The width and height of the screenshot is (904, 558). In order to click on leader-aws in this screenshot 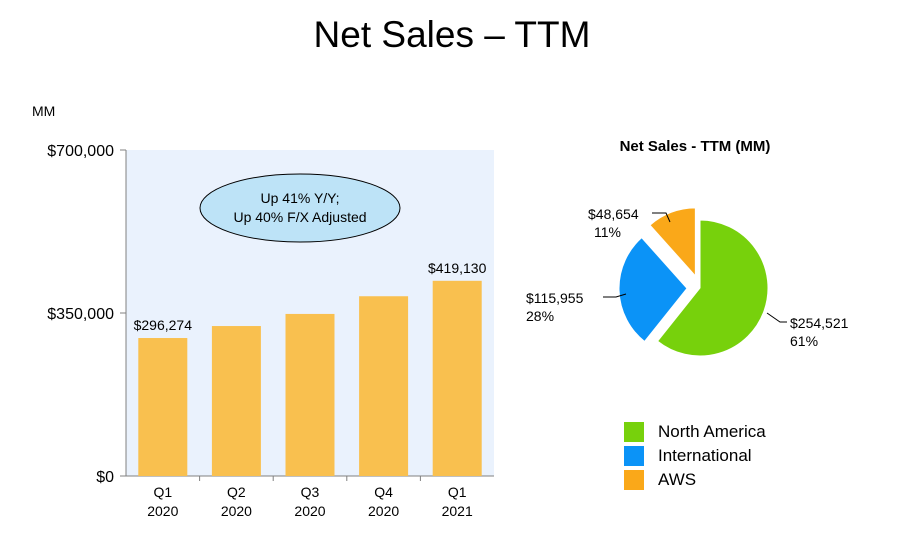, I will do `click(661, 217)`.